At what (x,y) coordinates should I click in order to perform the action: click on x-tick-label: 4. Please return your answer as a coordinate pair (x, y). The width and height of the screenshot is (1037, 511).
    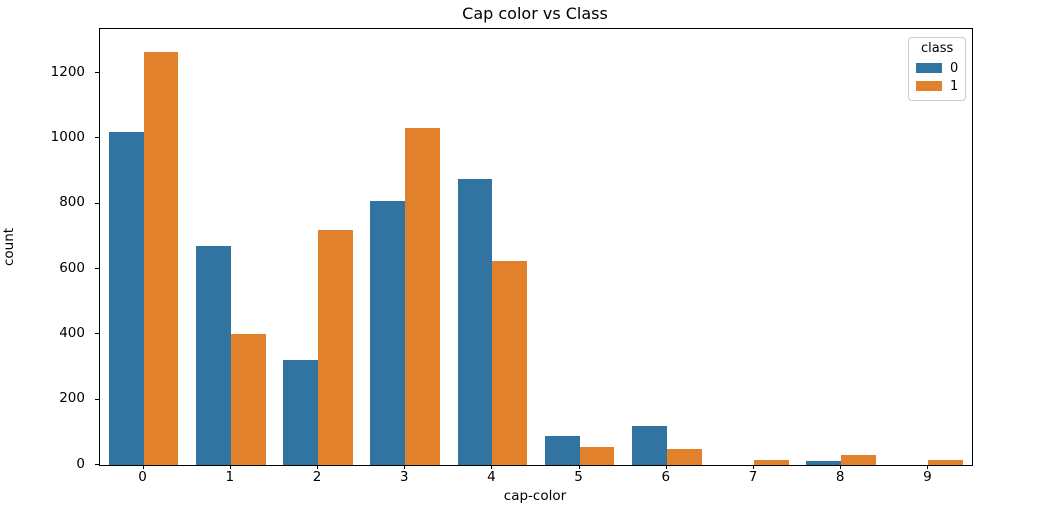
    Looking at the image, I should click on (491, 477).